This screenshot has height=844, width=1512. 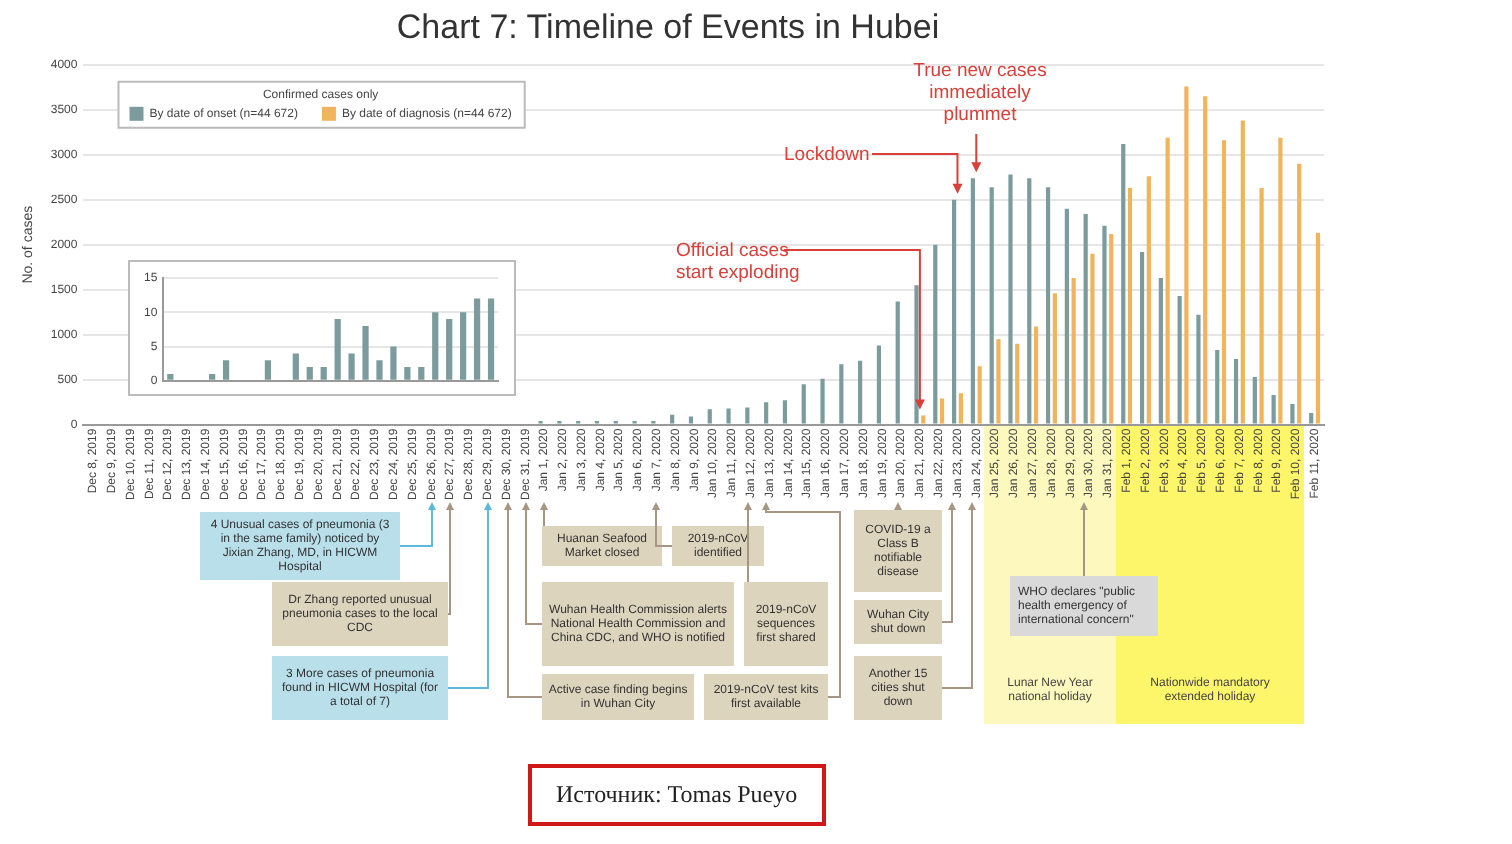 I want to click on annotation: Official cases start exploding, so click(x=738, y=262).